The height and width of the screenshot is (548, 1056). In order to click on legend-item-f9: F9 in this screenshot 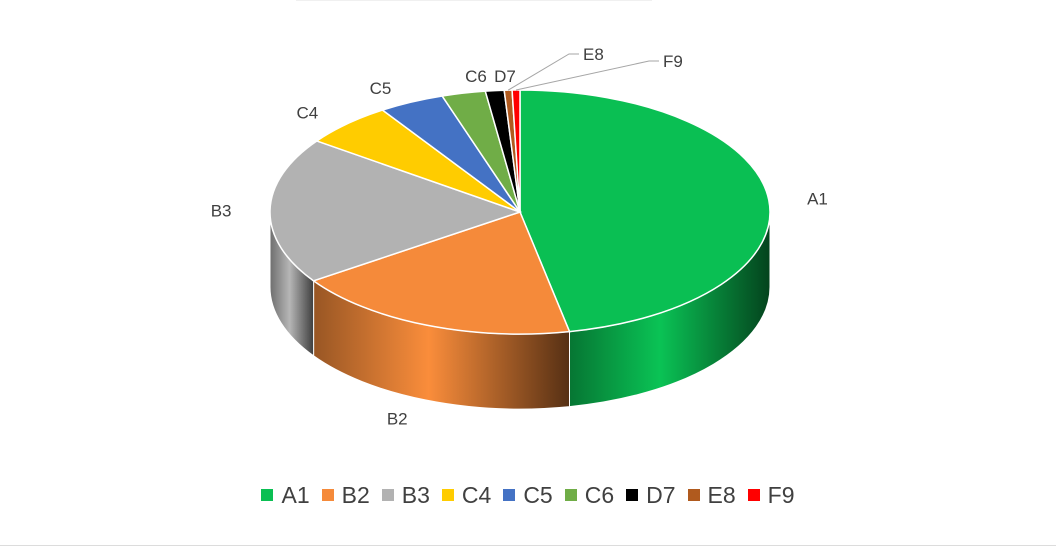, I will do `click(771, 495)`.